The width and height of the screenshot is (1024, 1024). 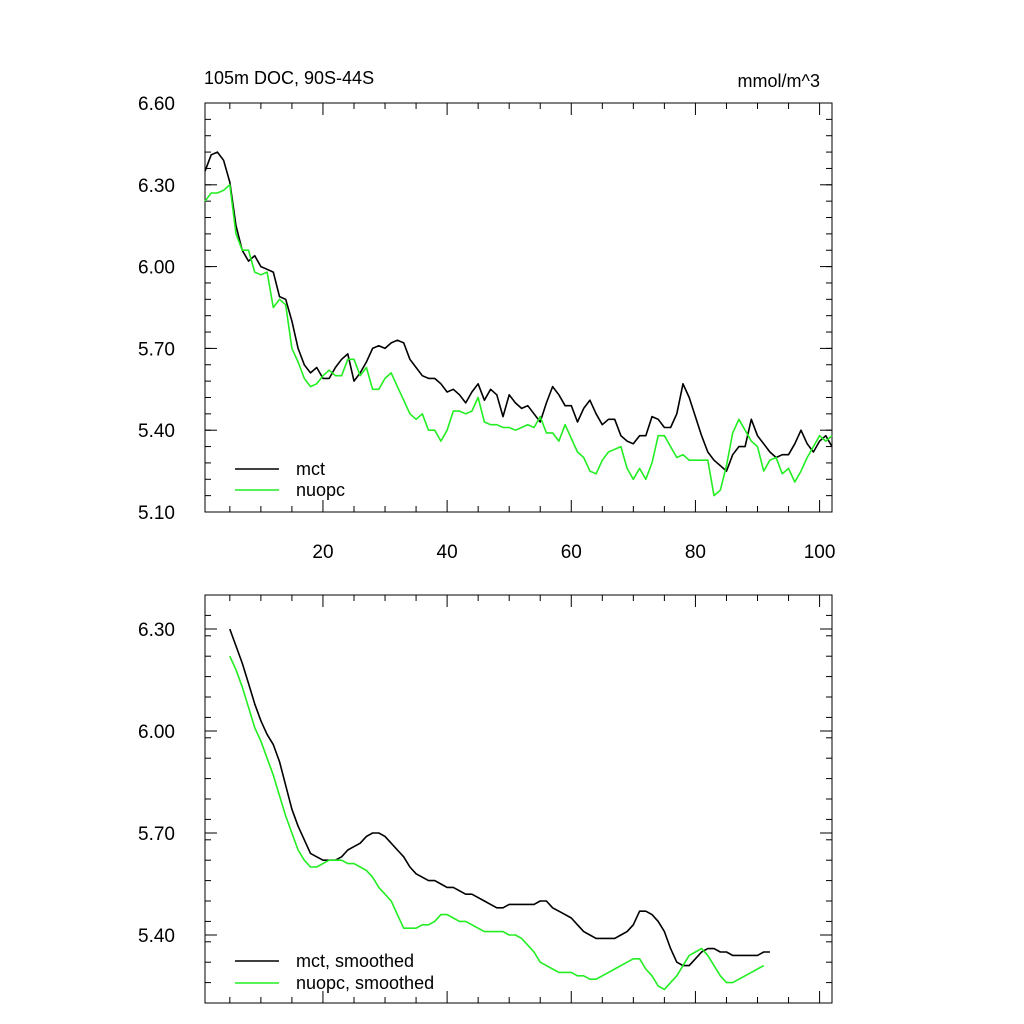 What do you see at coordinates (571, 552) in the screenshot?
I see `x-tick-label: 60` at bounding box center [571, 552].